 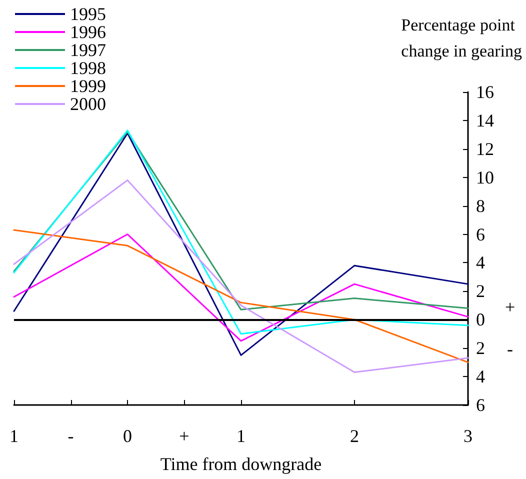 I want to click on x-tick-label: 0, so click(x=127, y=436).